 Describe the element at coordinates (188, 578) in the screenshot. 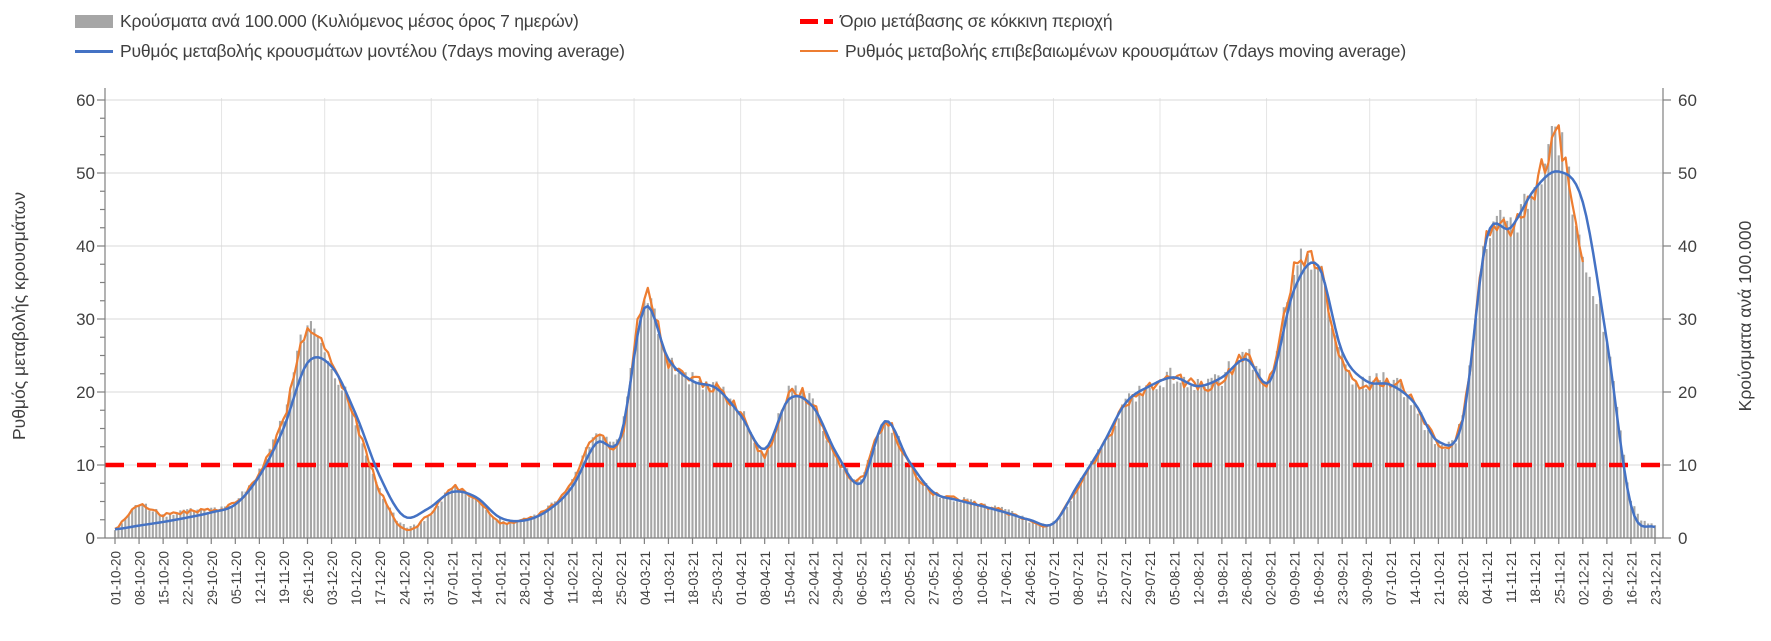

I see `x-tick-label: 22-10-20` at that location.